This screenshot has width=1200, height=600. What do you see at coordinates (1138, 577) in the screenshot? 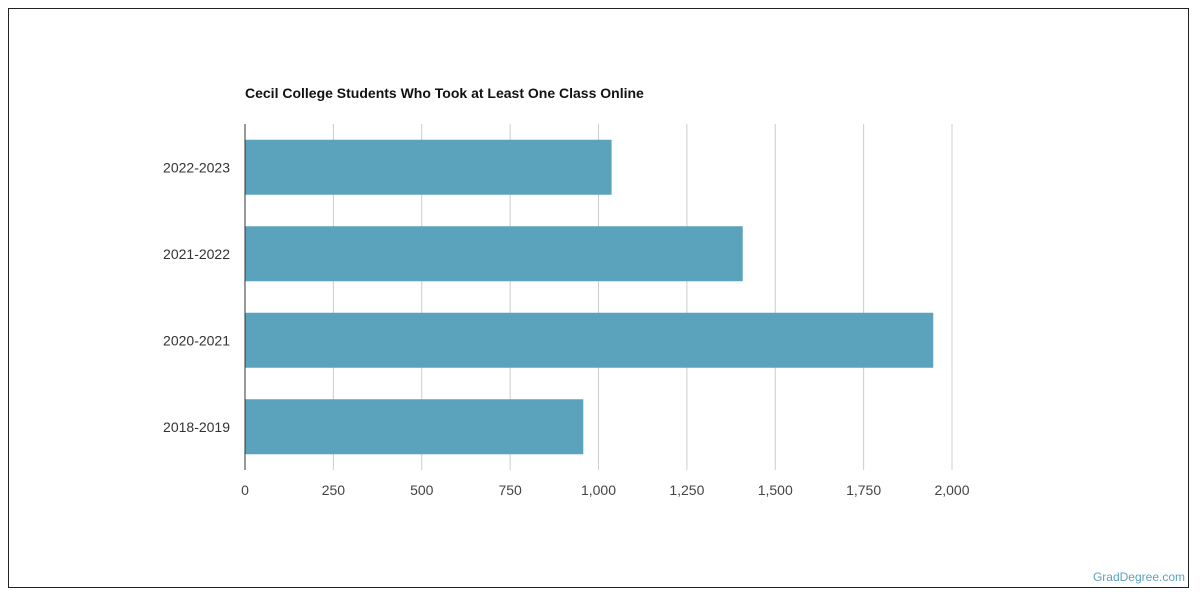
I see `site-credit: GradDegree.com` at bounding box center [1138, 577].